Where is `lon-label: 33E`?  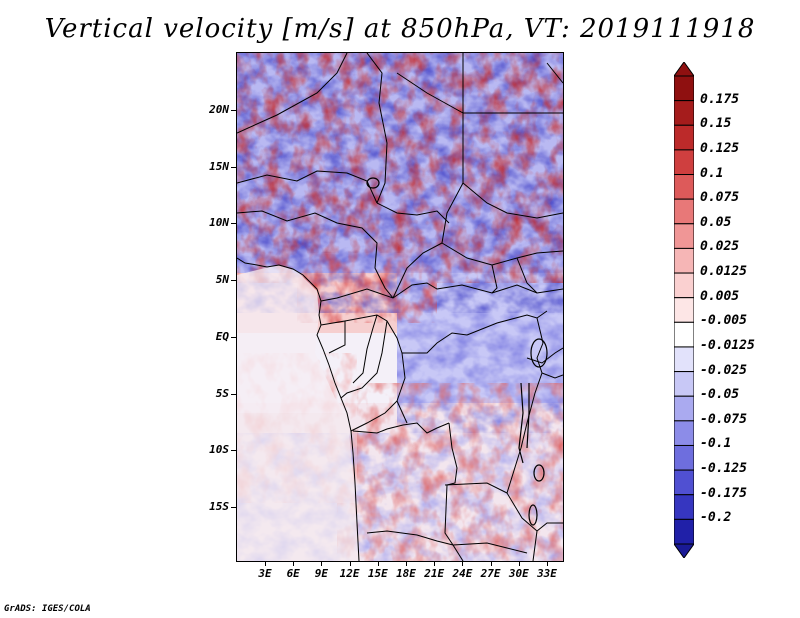 lon-label: 33E is located at coordinates (547, 573).